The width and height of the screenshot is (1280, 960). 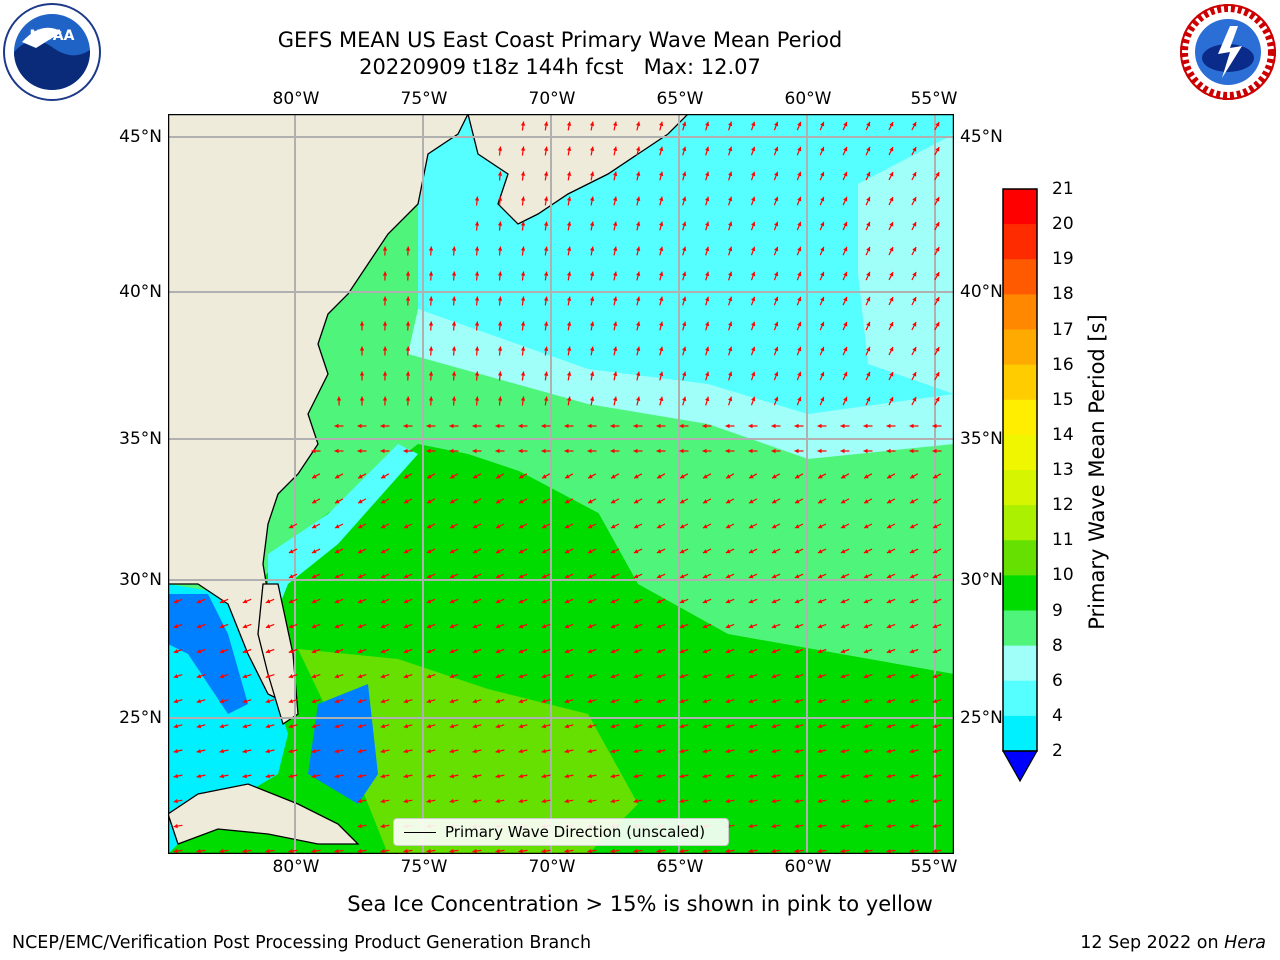 I want to click on lon-tick-bottom-75w: 75°W, so click(x=424, y=867).